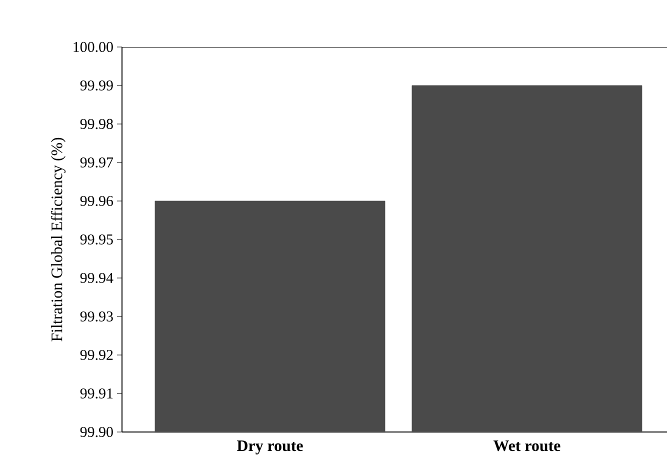  What do you see at coordinates (96, 432) in the screenshot?
I see `y-tick-label: 99.90` at bounding box center [96, 432].